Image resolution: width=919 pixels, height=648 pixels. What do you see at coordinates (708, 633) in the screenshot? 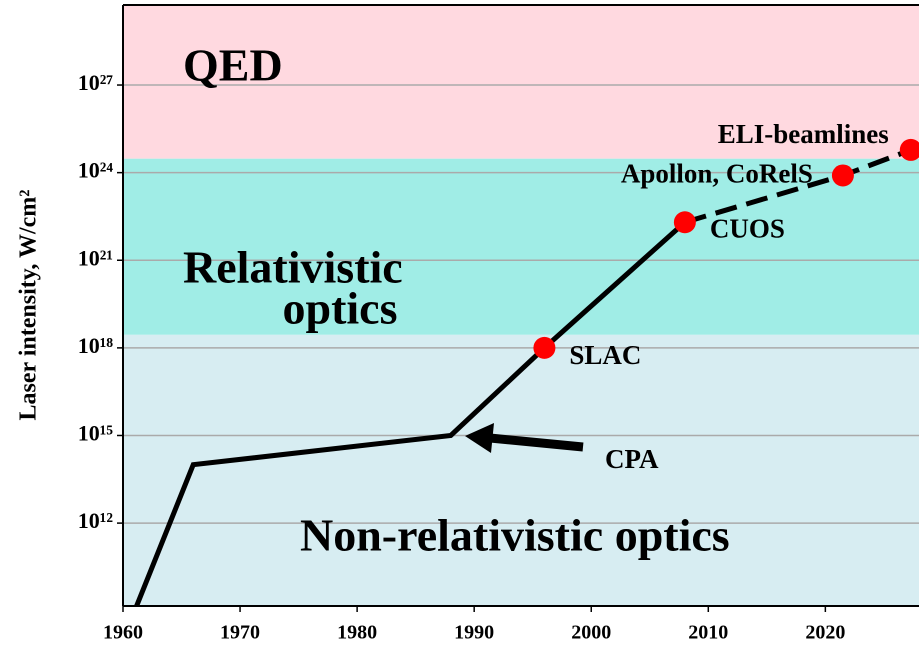
I see `x-tick-label: 2010` at bounding box center [708, 633].